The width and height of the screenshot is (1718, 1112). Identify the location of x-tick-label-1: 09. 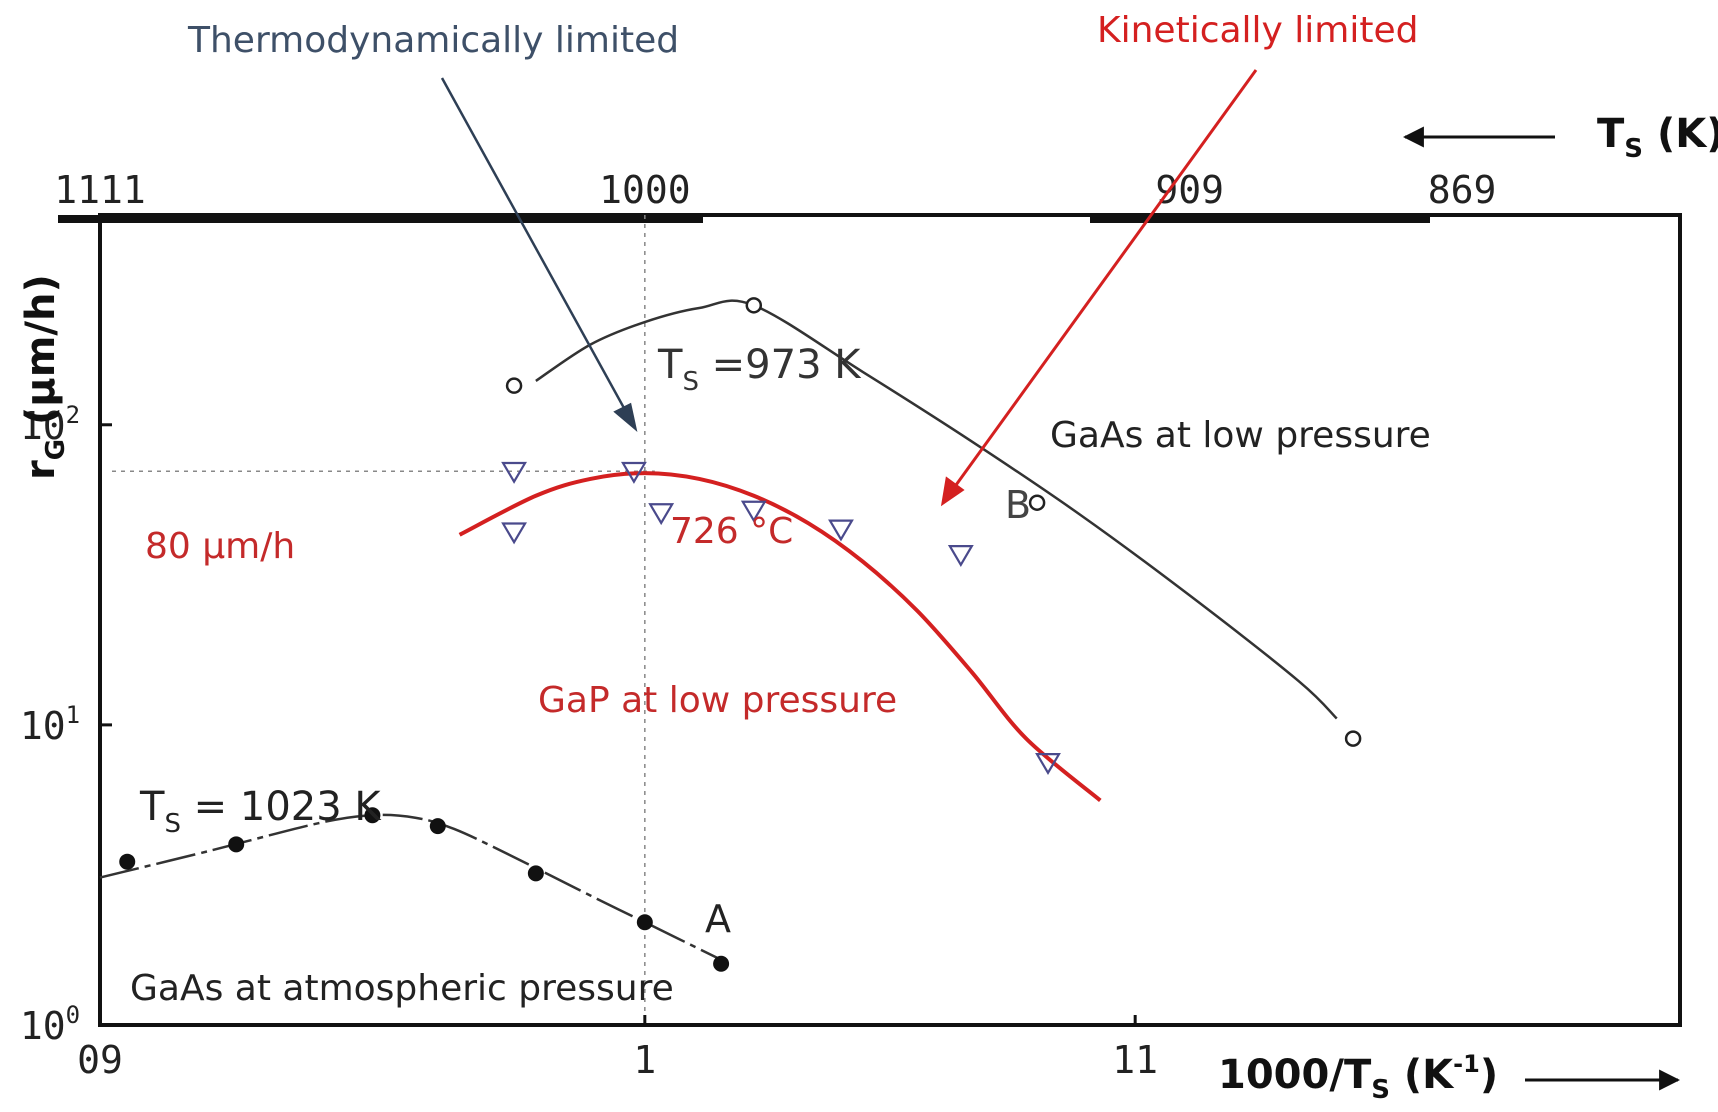
(100, 1060).